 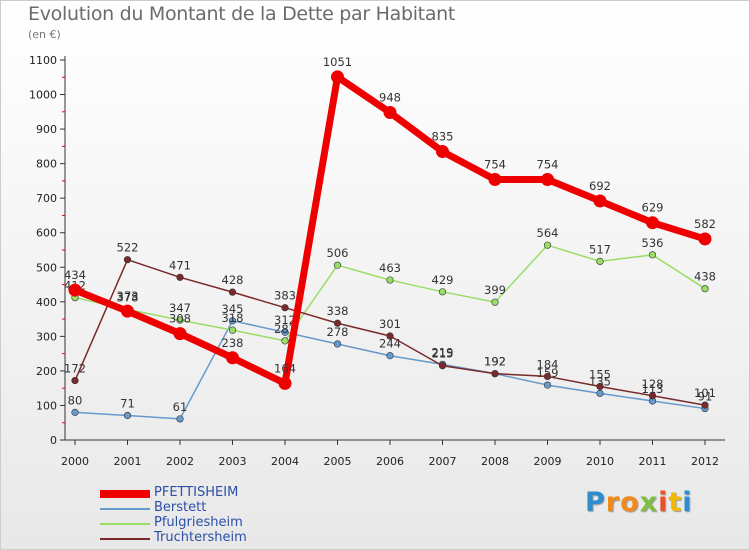 What do you see at coordinates (338, 461) in the screenshot?
I see `x-tick-label: 2005` at bounding box center [338, 461].